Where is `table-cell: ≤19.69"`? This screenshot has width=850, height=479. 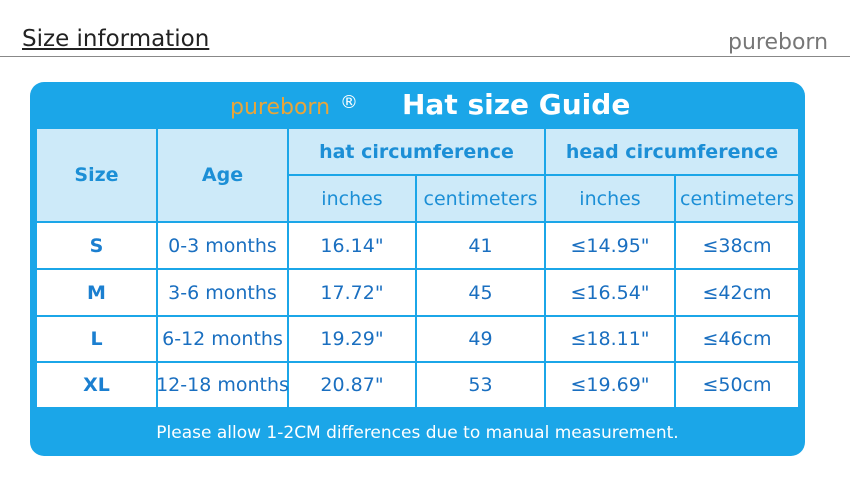
table-cell: ≤19.69" is located at coordinates (610, 385).